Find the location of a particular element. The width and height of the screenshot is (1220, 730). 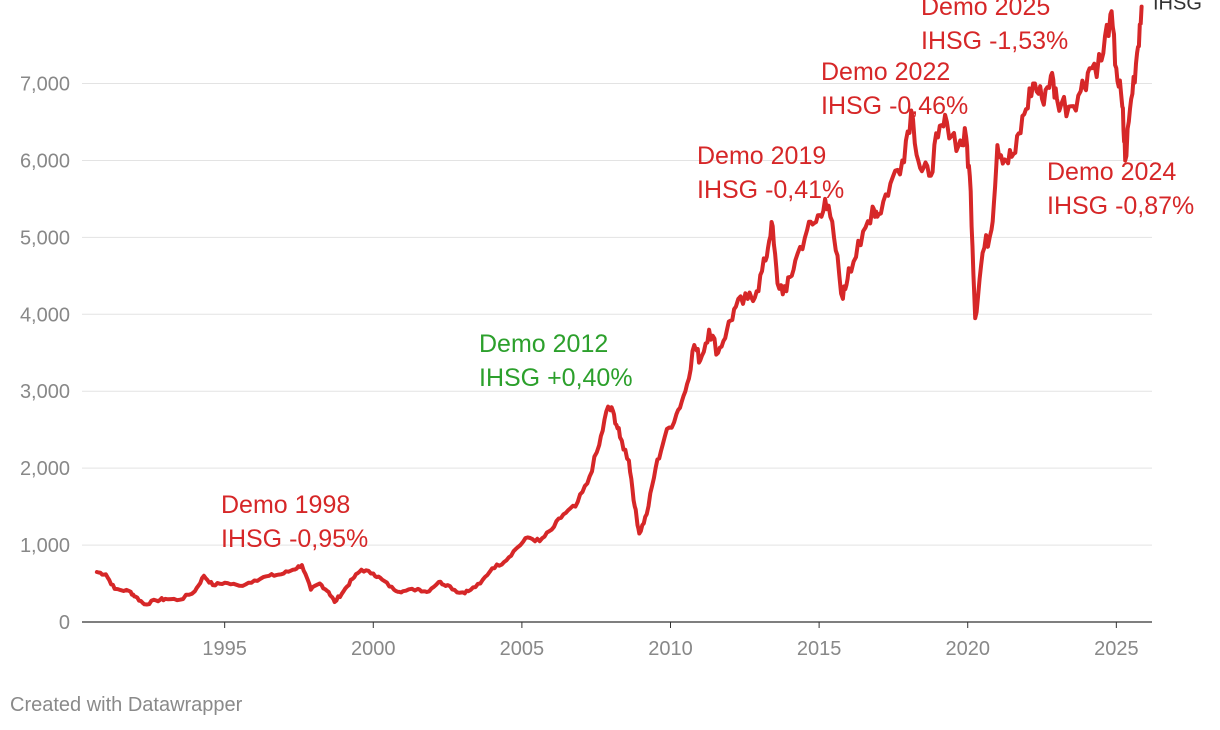

credit-text: Created with Datawrapper is located at coordinates (126, 705).